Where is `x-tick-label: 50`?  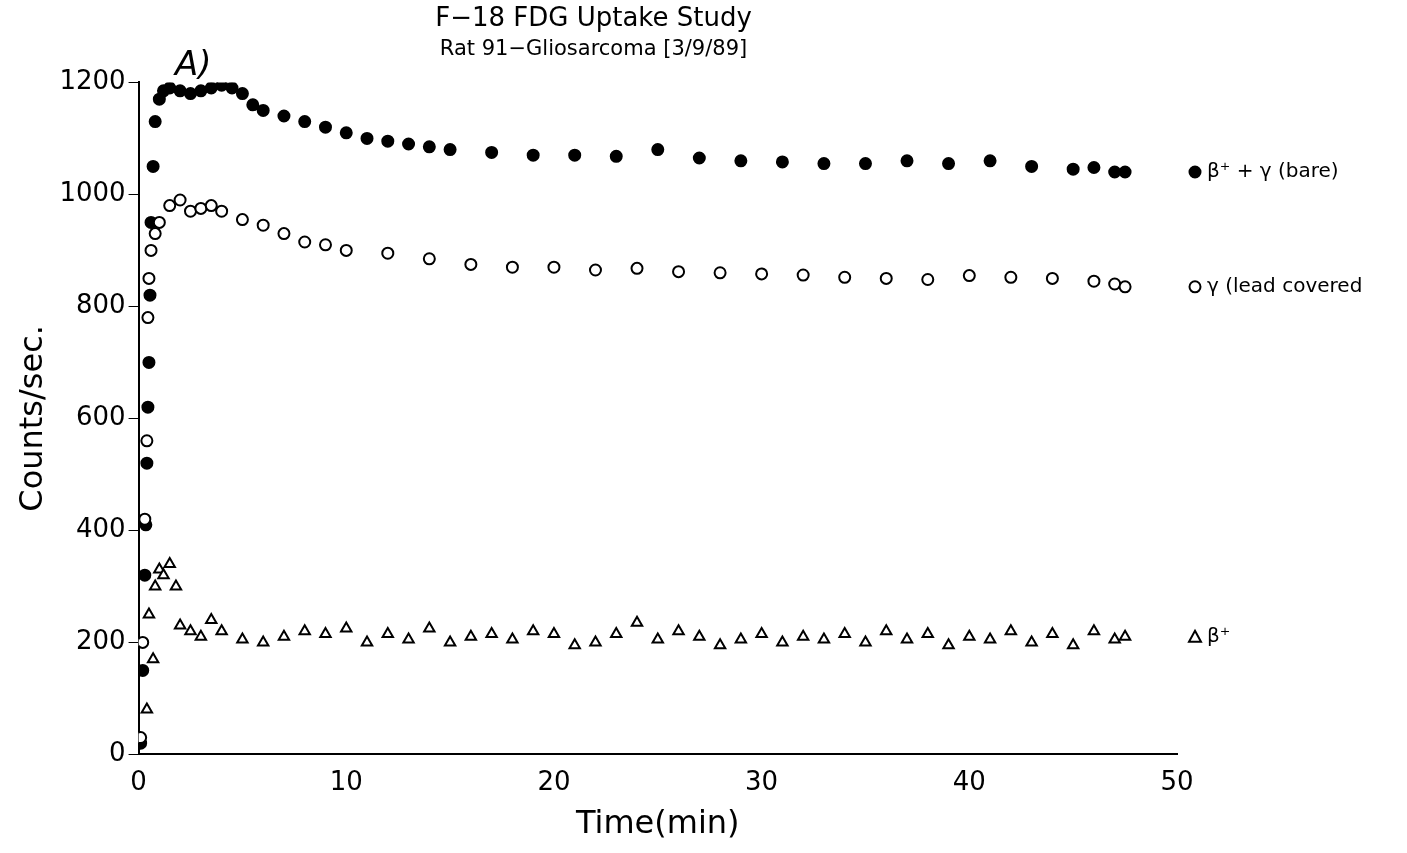 x-tick-label: 50 is located at coordinates (1177, 780).